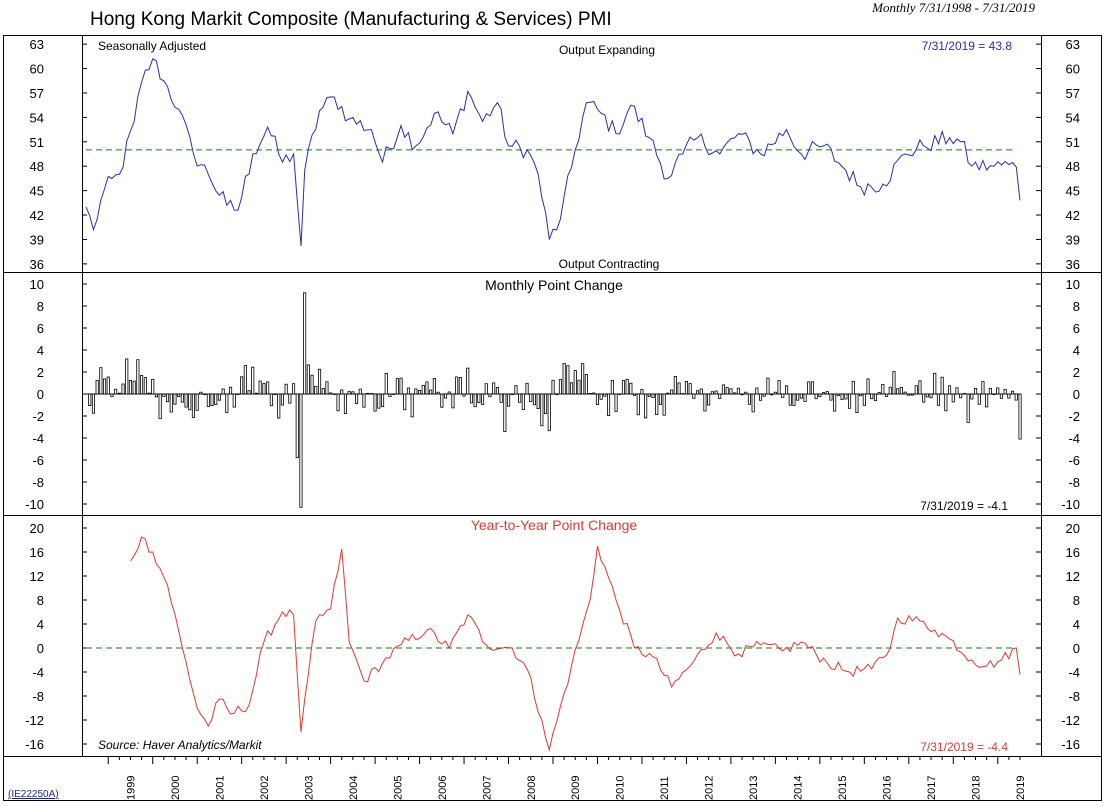  Describe the element at coordinates (152, 46) in the screenshot. I see `seasonally-adjusted-note: Seasonally Adjusted` at that location.